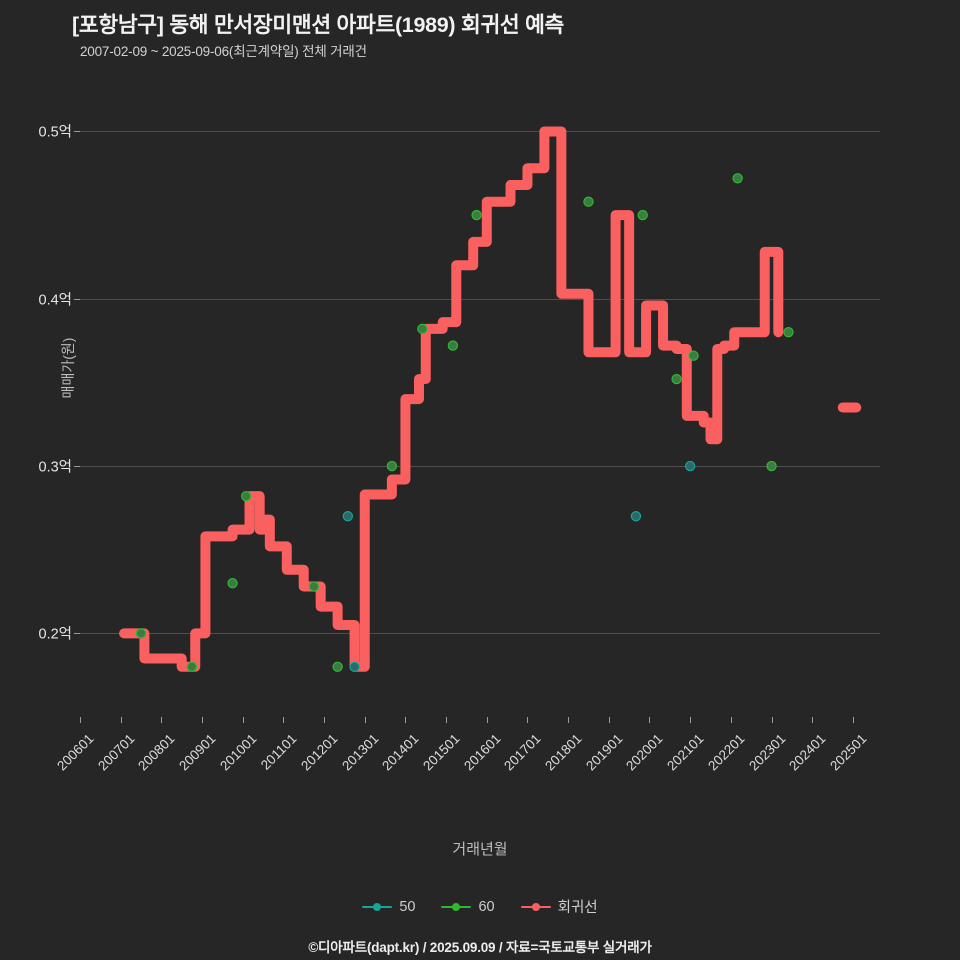  Describe the element at coordinates (523, 752) in the screenshot. I see `x-tick-label: 201701` at that location.